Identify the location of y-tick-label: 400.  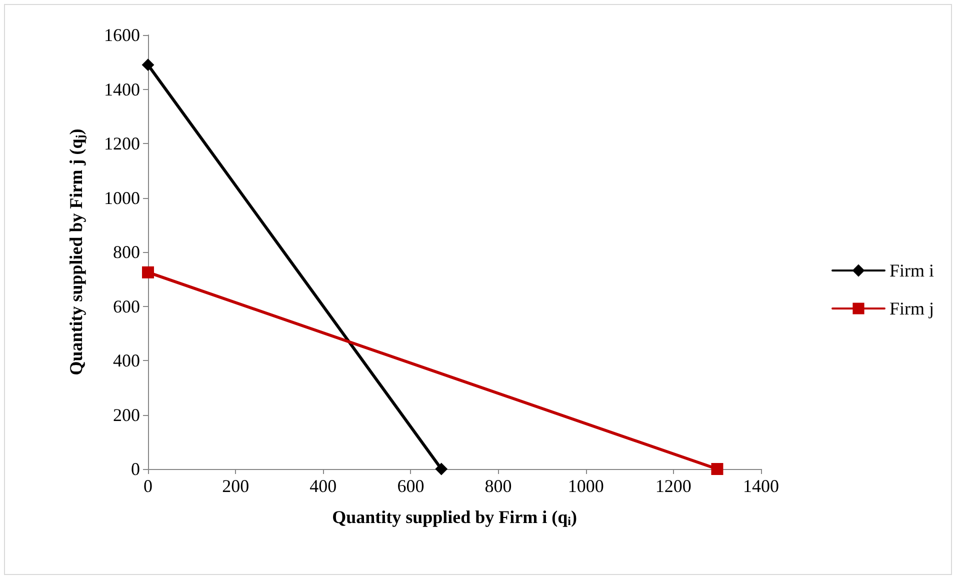
(126, 360).